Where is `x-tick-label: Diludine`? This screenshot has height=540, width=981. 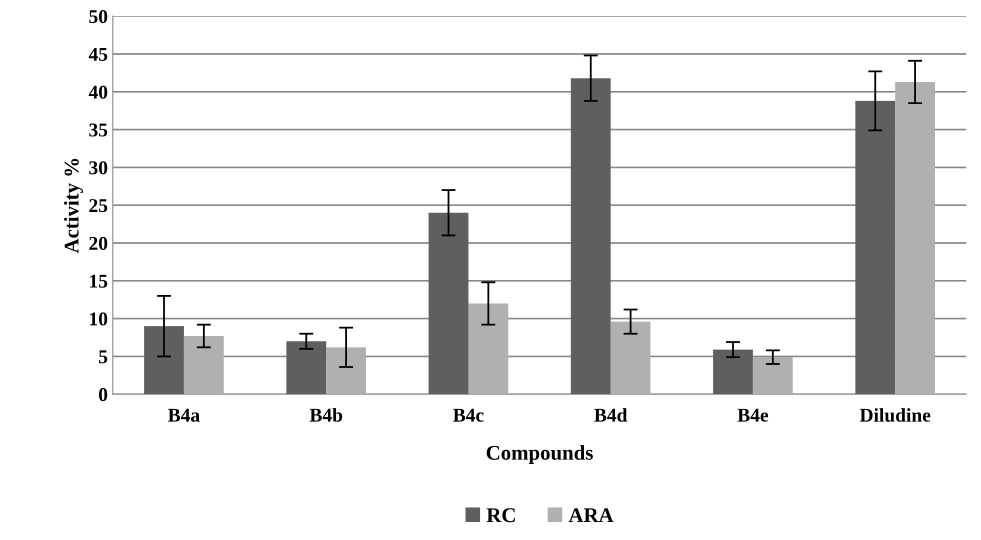
x-tick-label: Diludine is located at coordinates (895, 415).